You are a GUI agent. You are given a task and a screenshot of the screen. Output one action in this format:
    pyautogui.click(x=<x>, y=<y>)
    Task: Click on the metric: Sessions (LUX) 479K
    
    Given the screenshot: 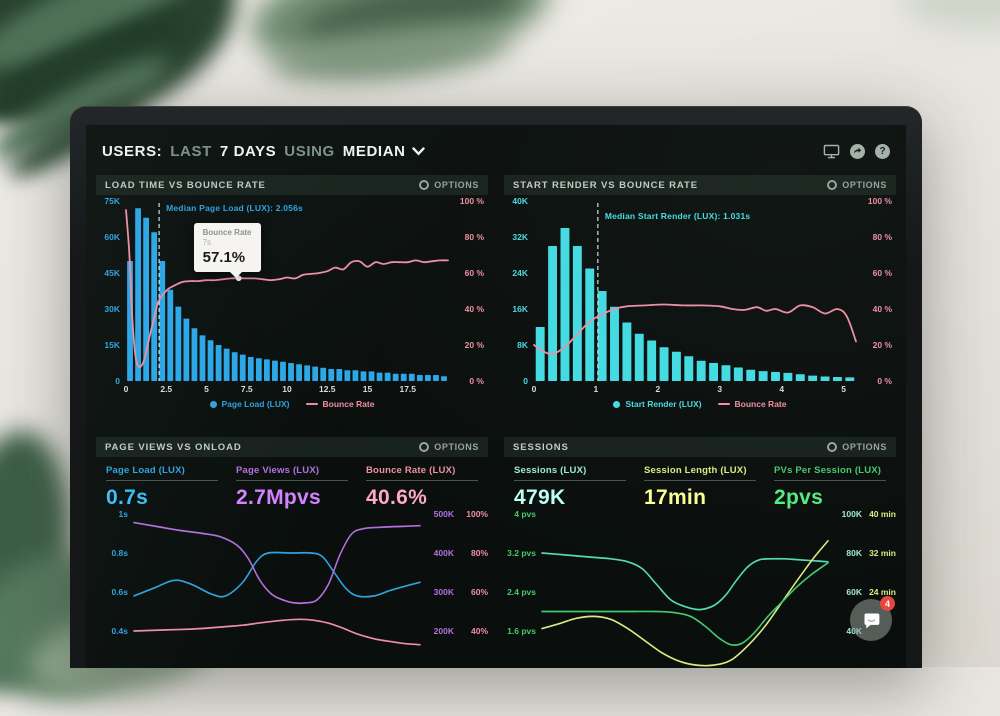 What is the action you would take?
    pyautogui.click(x=570, y=487)
    